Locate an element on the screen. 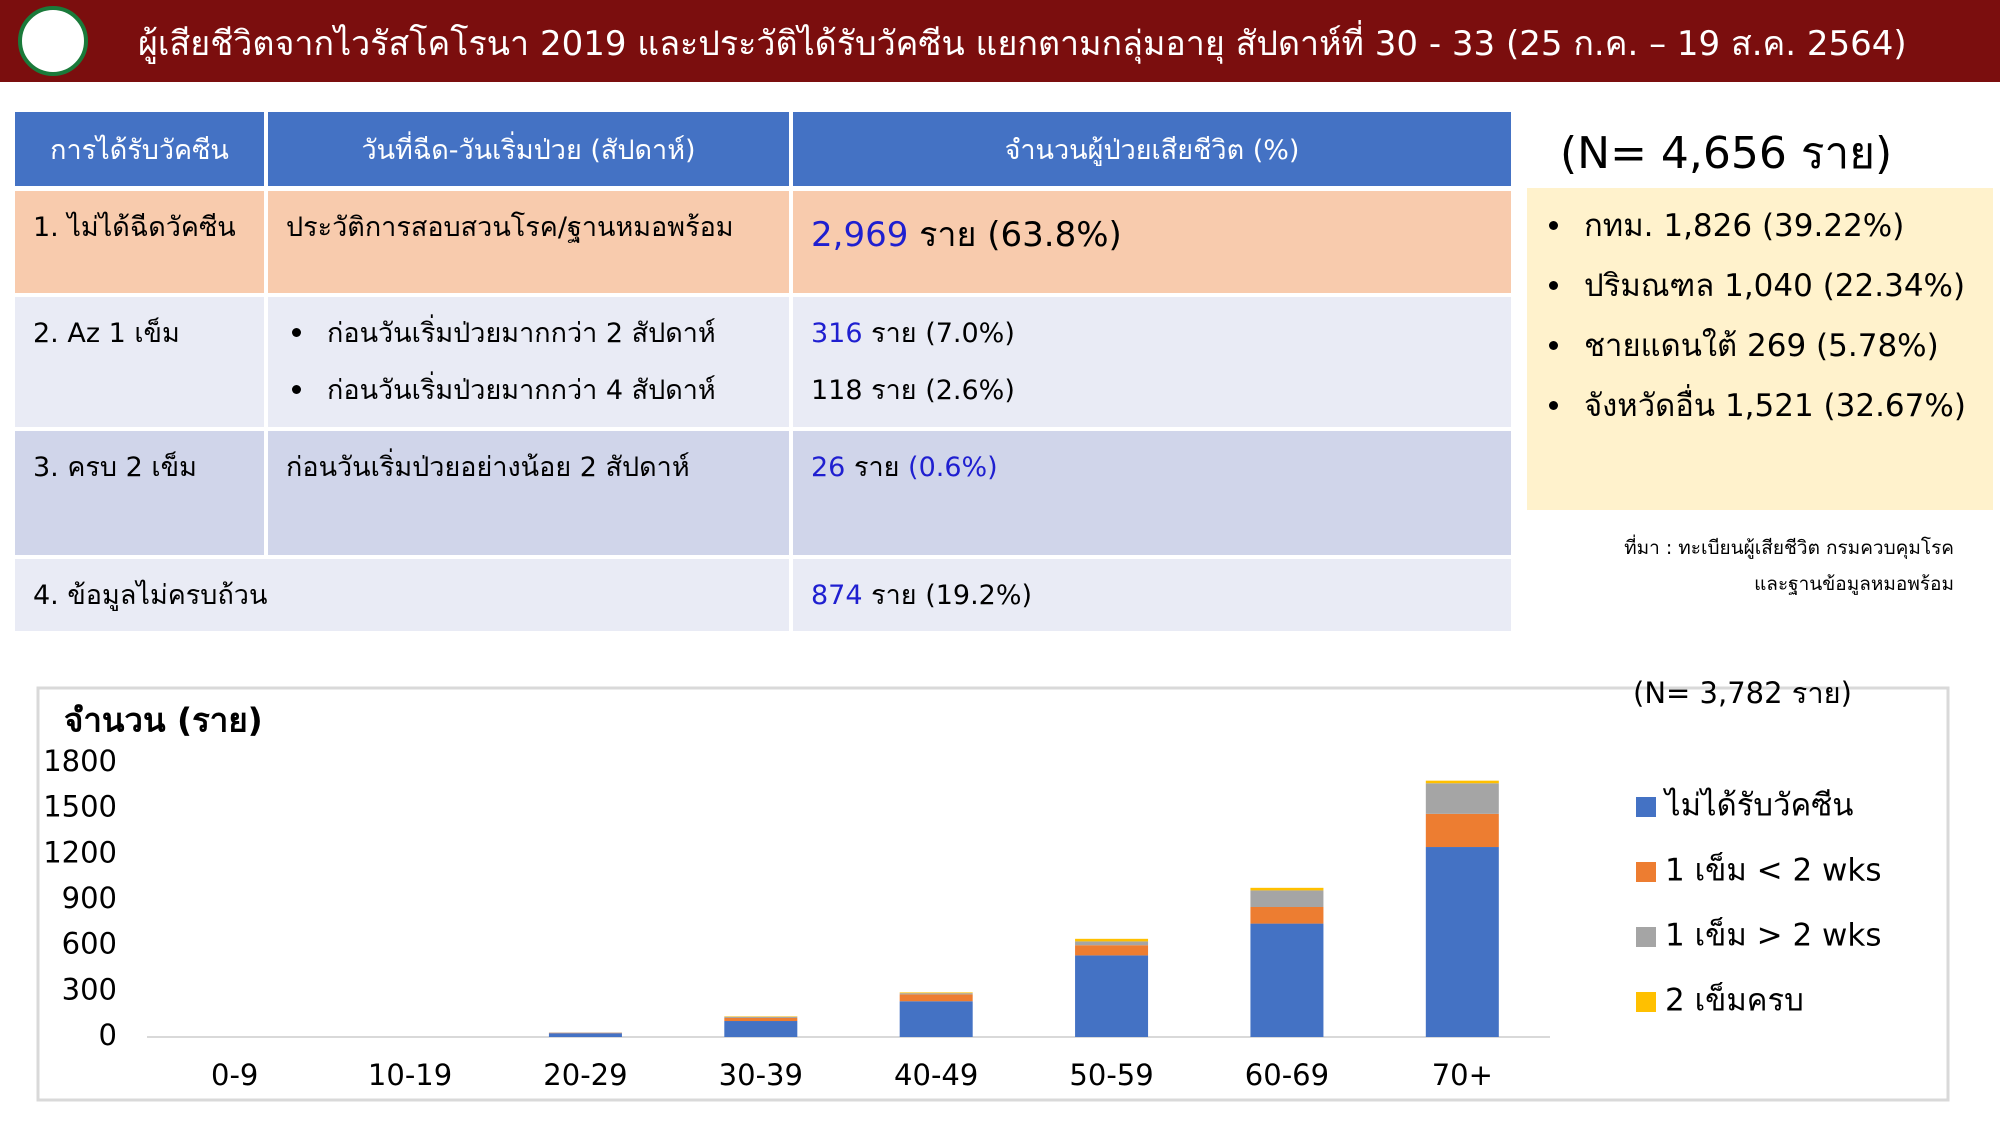  summary-text: จังหวัดอื่น 1,521 (32.67%) is located at coordinates (1775, 406).